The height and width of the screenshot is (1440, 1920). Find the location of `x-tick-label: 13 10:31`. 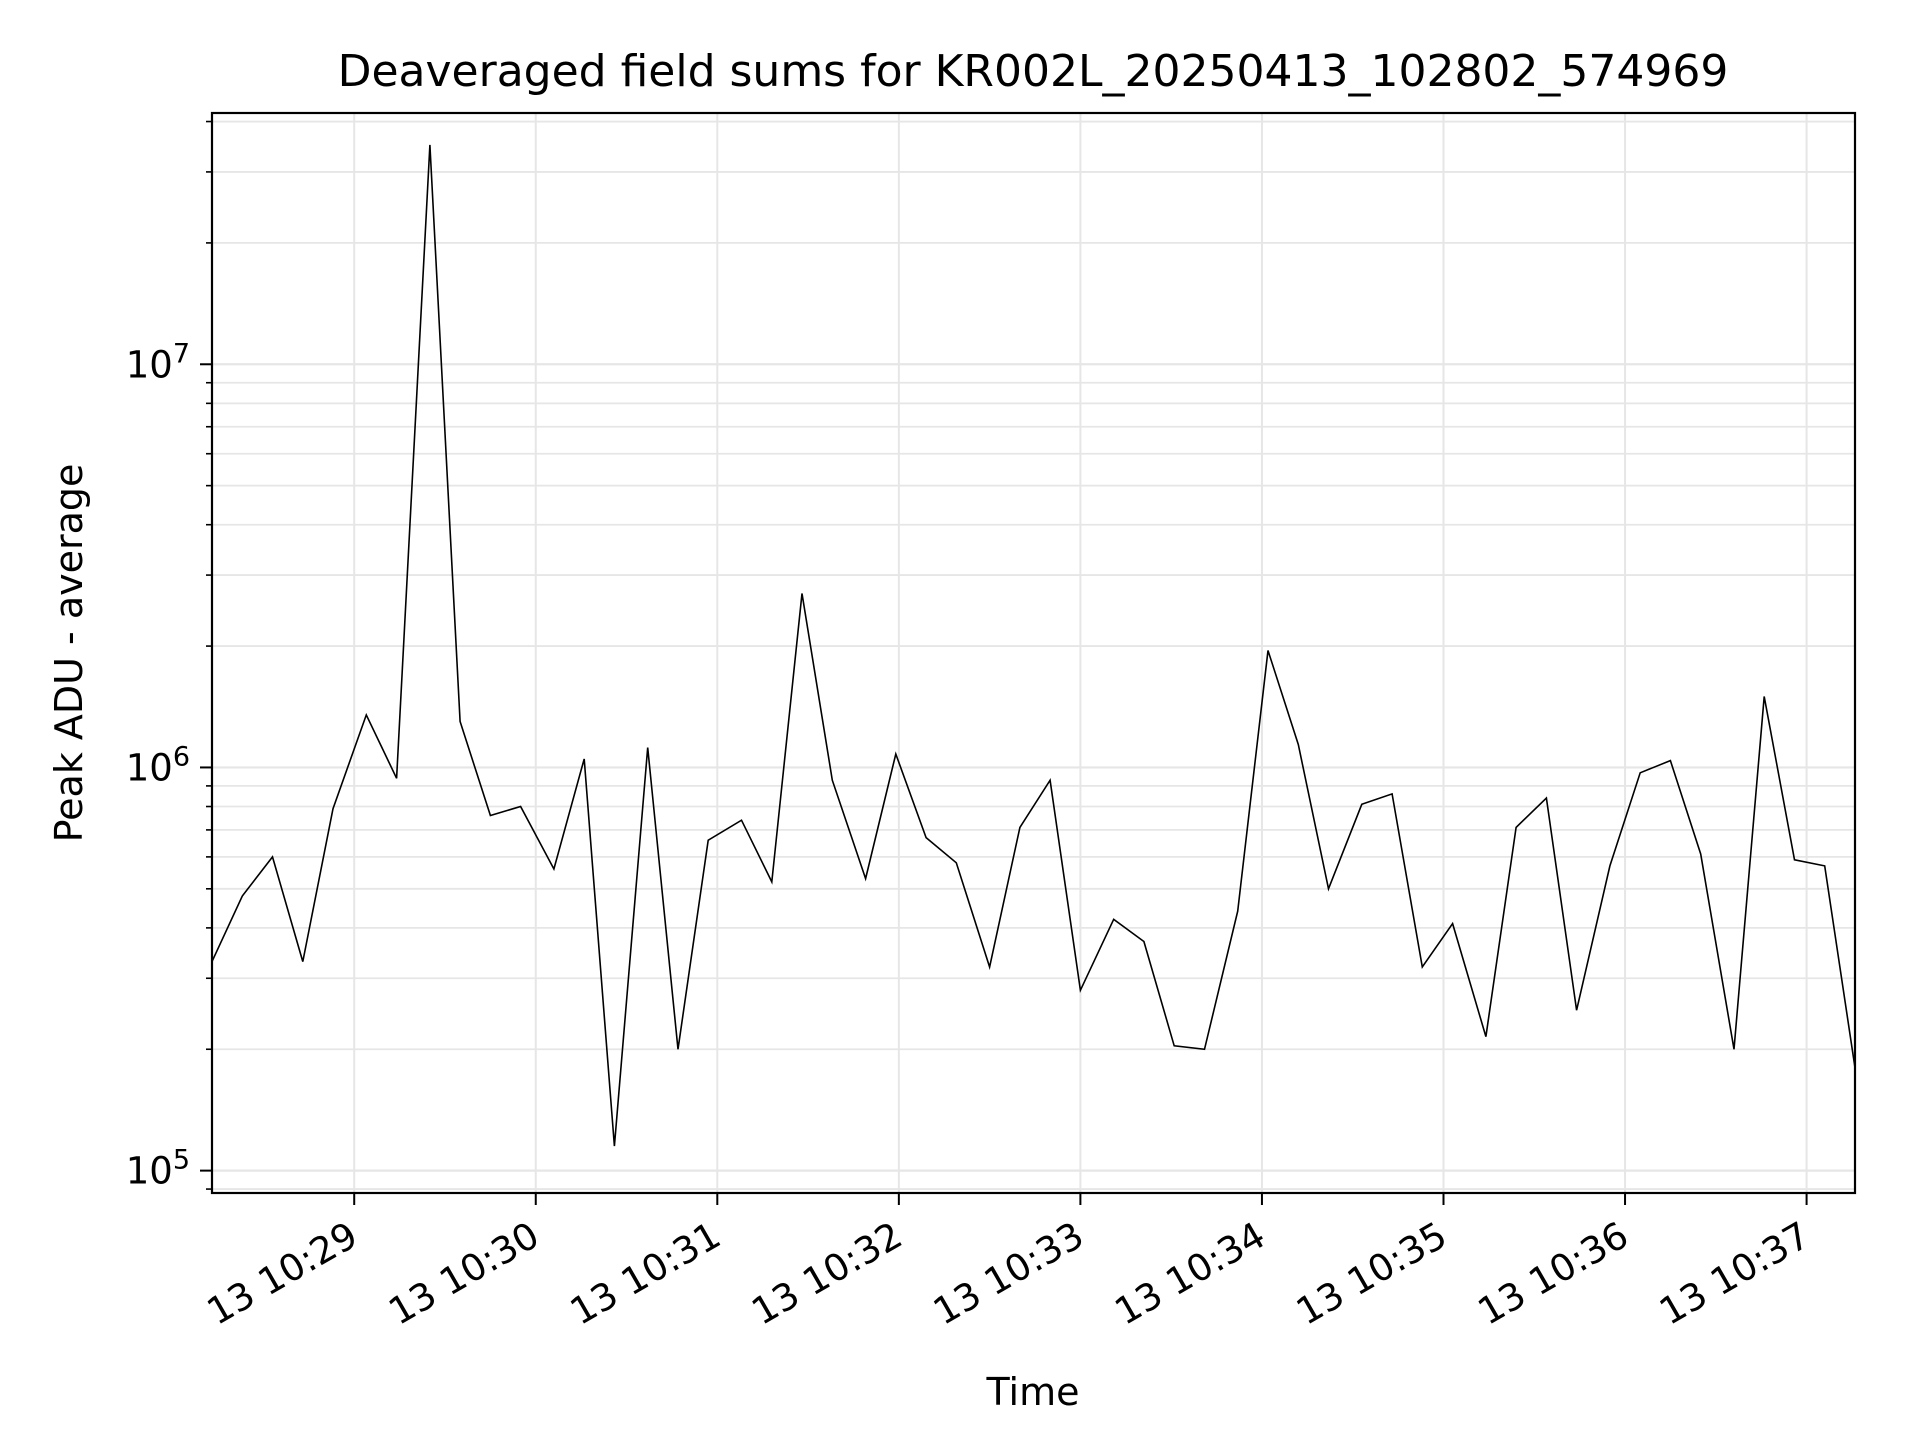

x-tick-label: 13 10:31 is located at coordinates (645, 1274).